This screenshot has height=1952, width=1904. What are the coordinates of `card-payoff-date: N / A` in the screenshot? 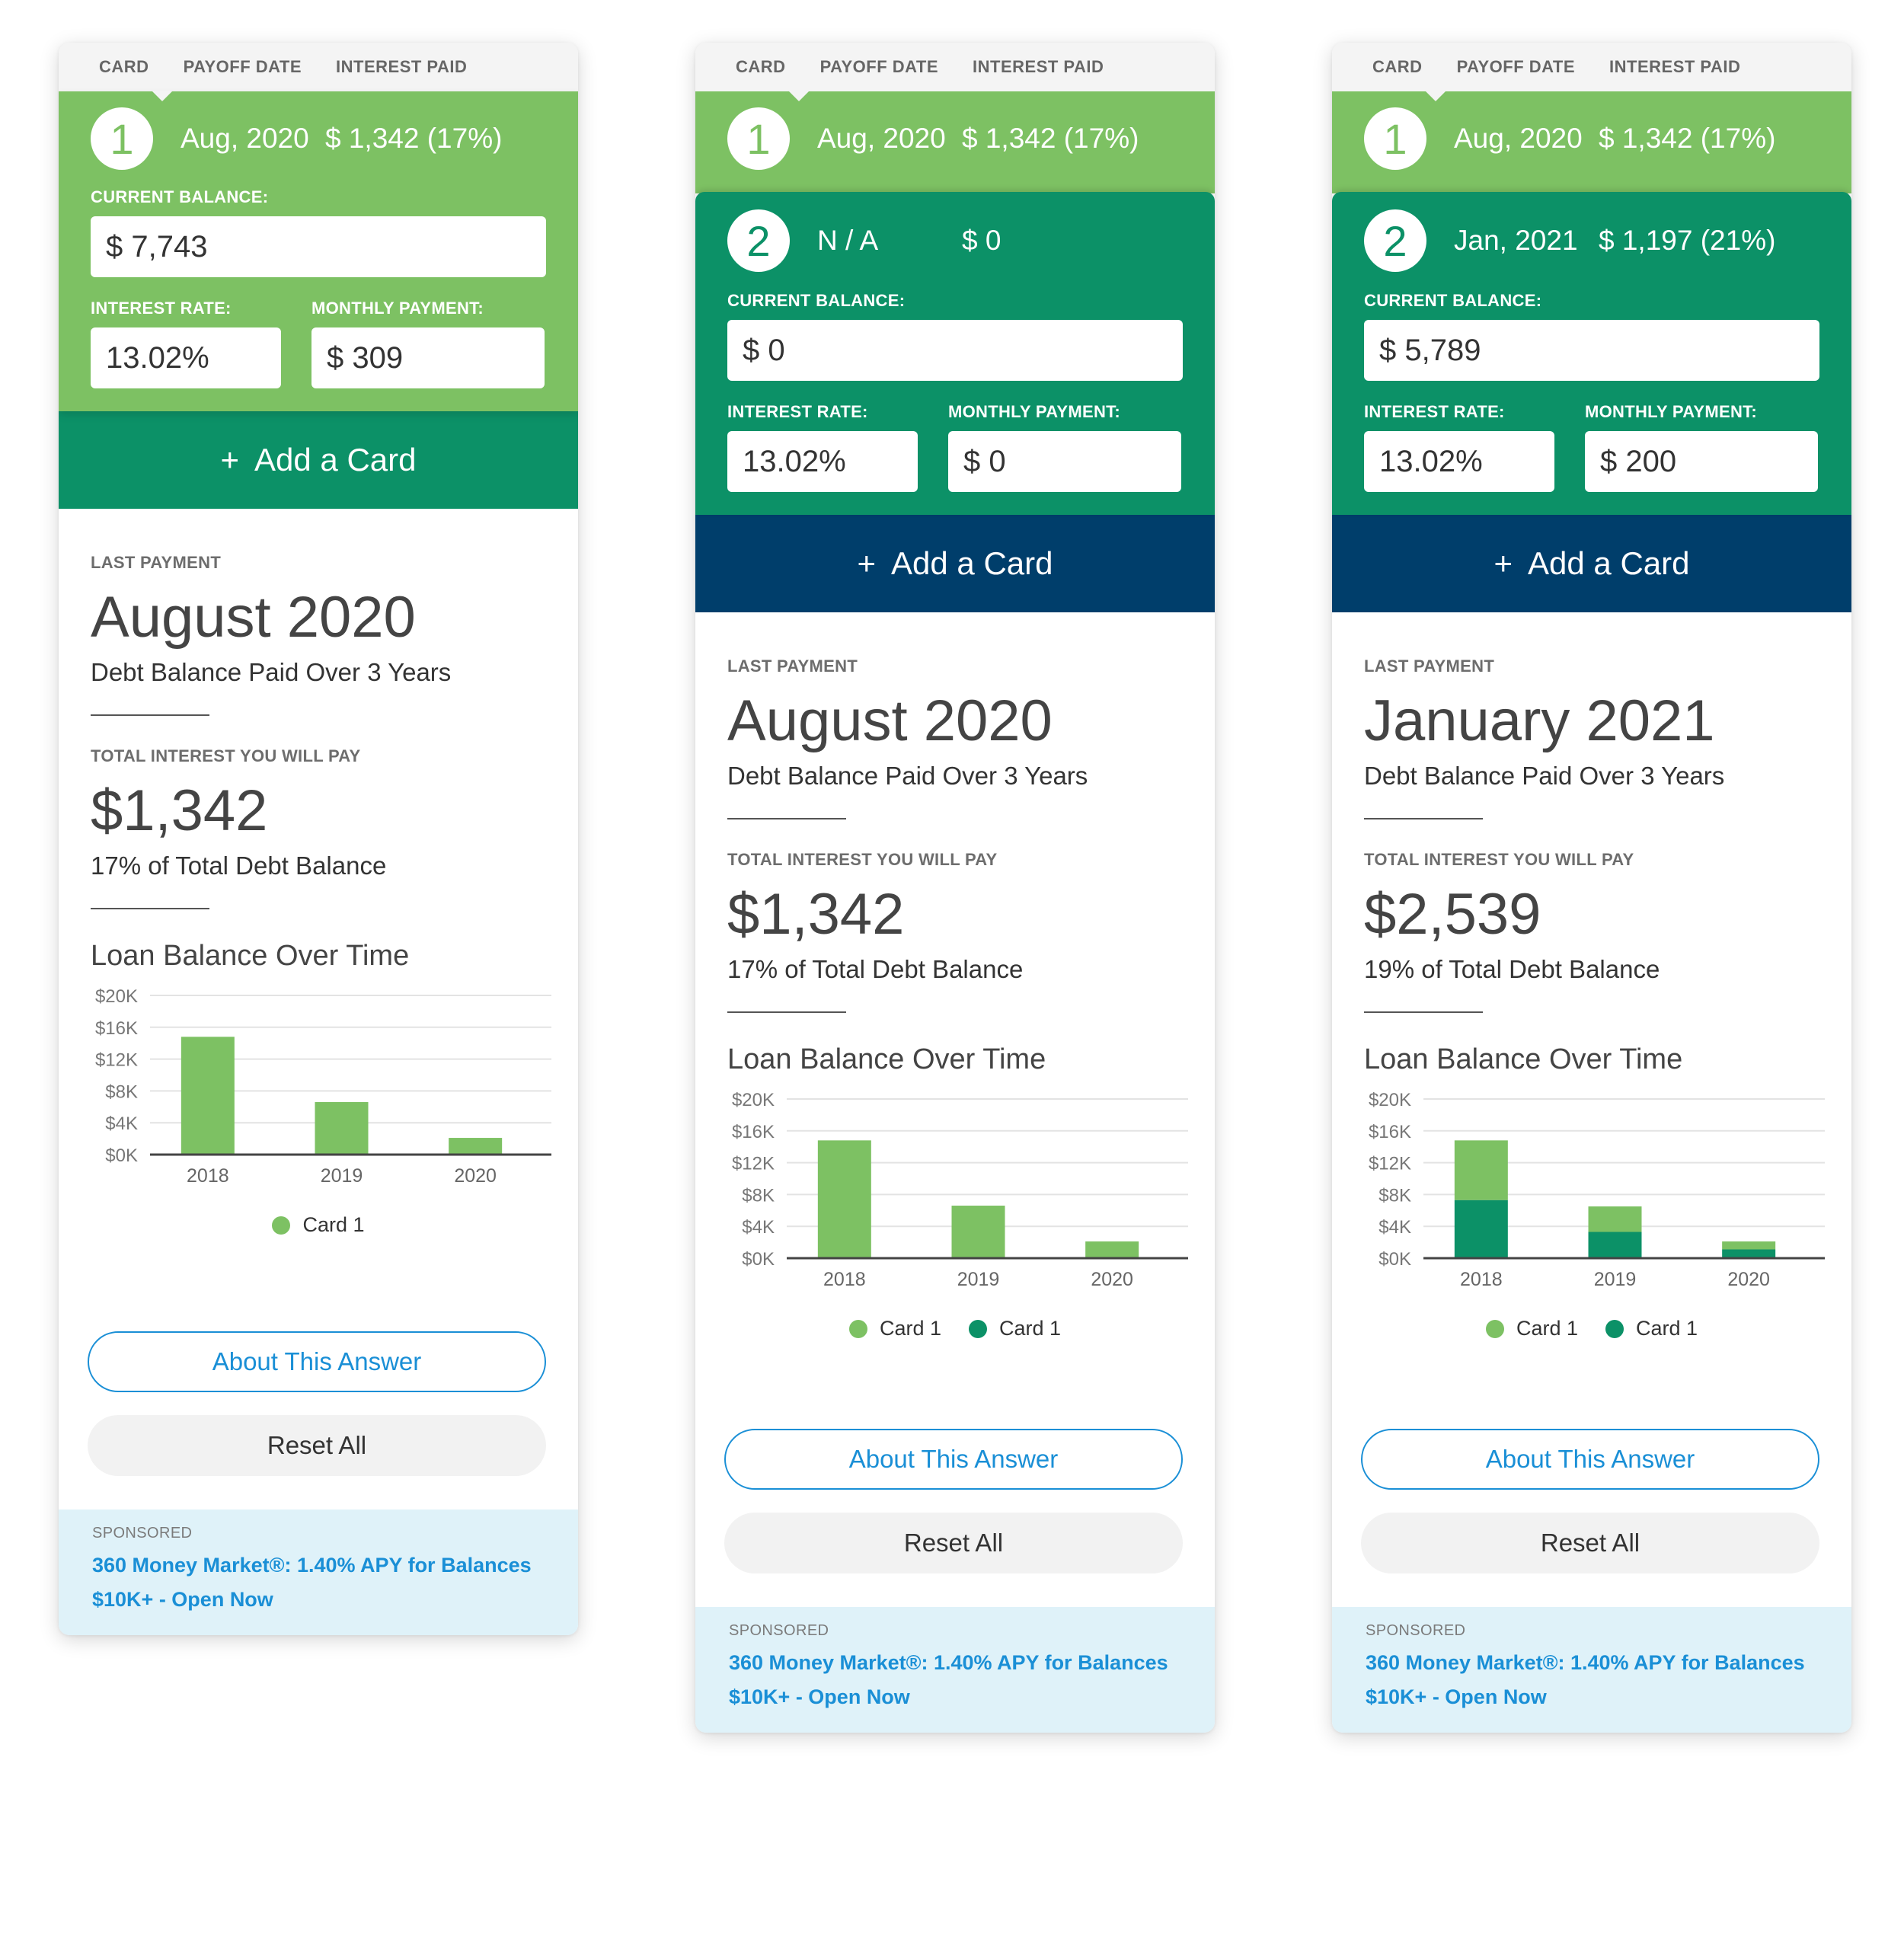 It's located at (848, 240).